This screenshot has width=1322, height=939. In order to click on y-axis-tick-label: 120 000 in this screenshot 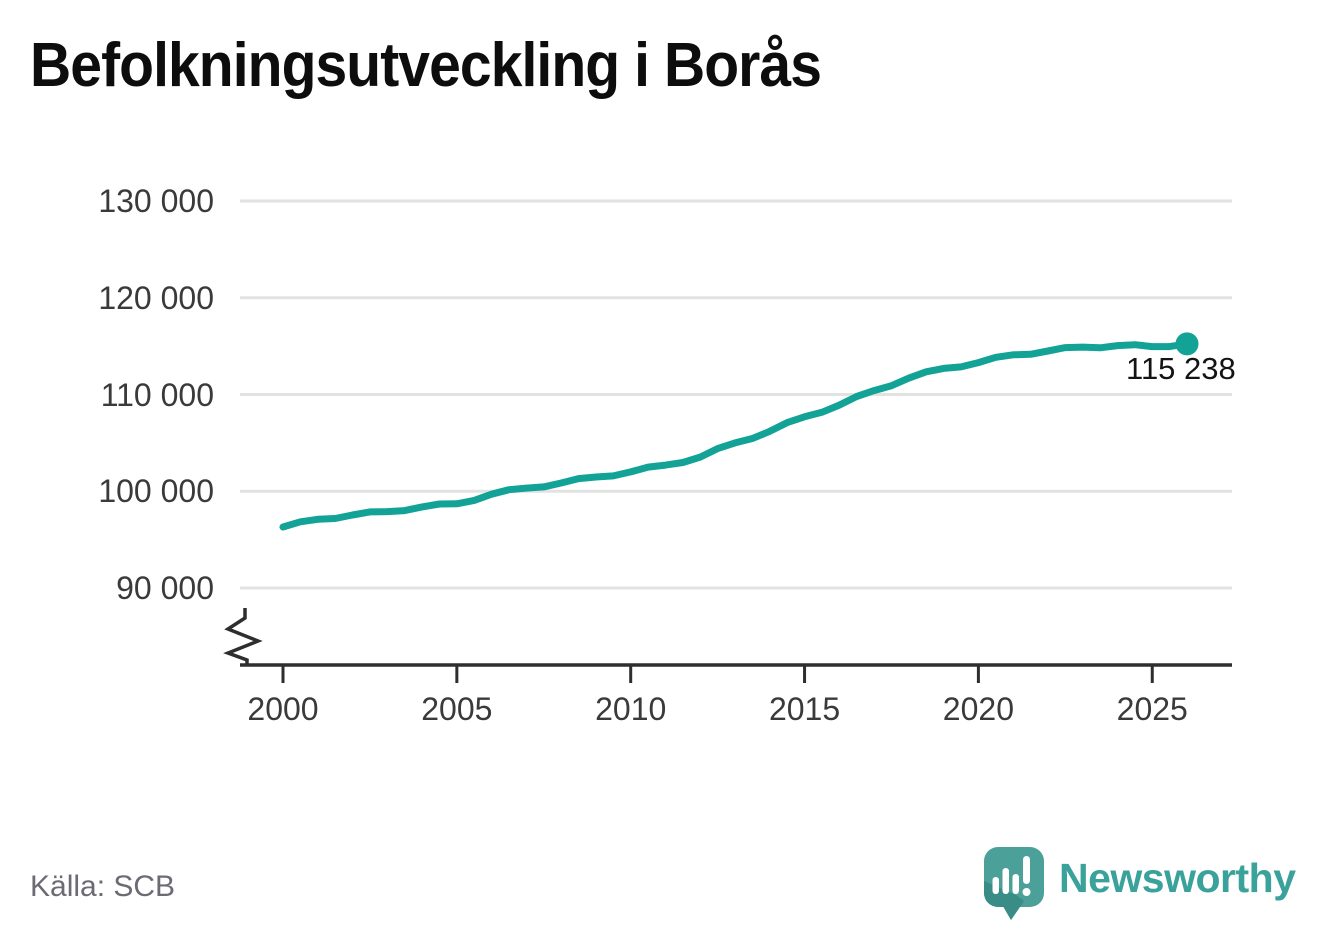, I will do `click(156, 297)`.